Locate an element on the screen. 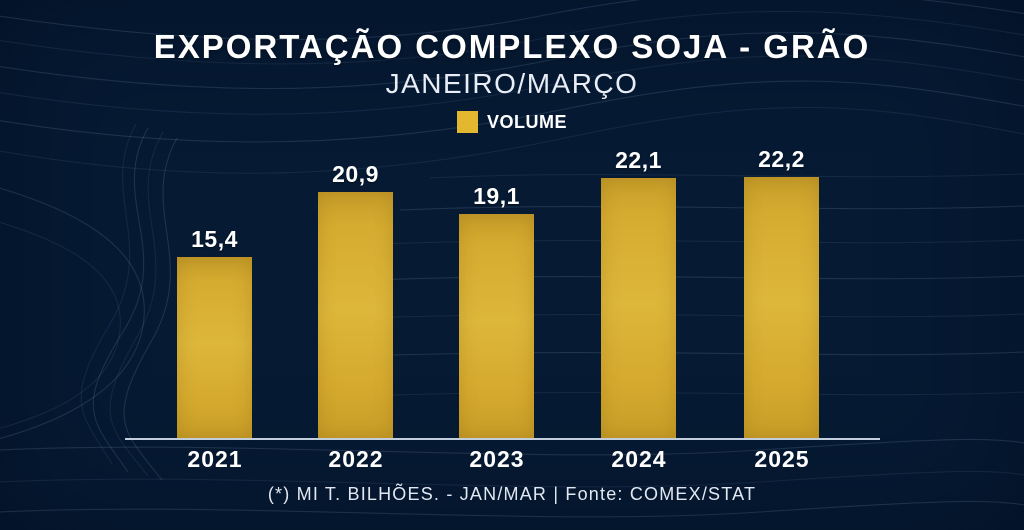 The height and width of the screenshot is (530, 1024). bar-2025 is located at coordinates (781, 307).